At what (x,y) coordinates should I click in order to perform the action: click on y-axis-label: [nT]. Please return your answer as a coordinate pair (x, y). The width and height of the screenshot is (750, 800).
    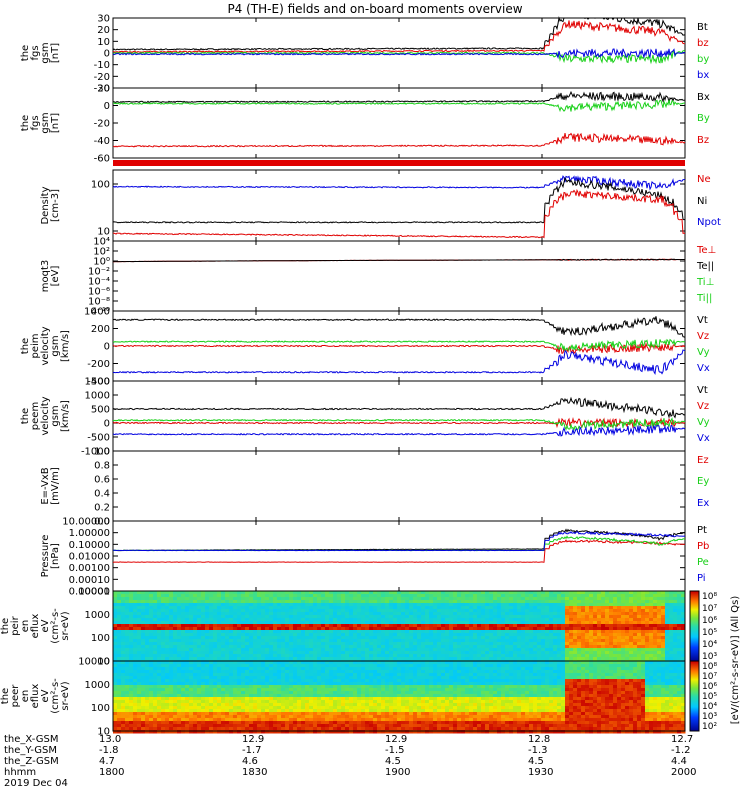
    Looking at the image, I should click on (55, 53).